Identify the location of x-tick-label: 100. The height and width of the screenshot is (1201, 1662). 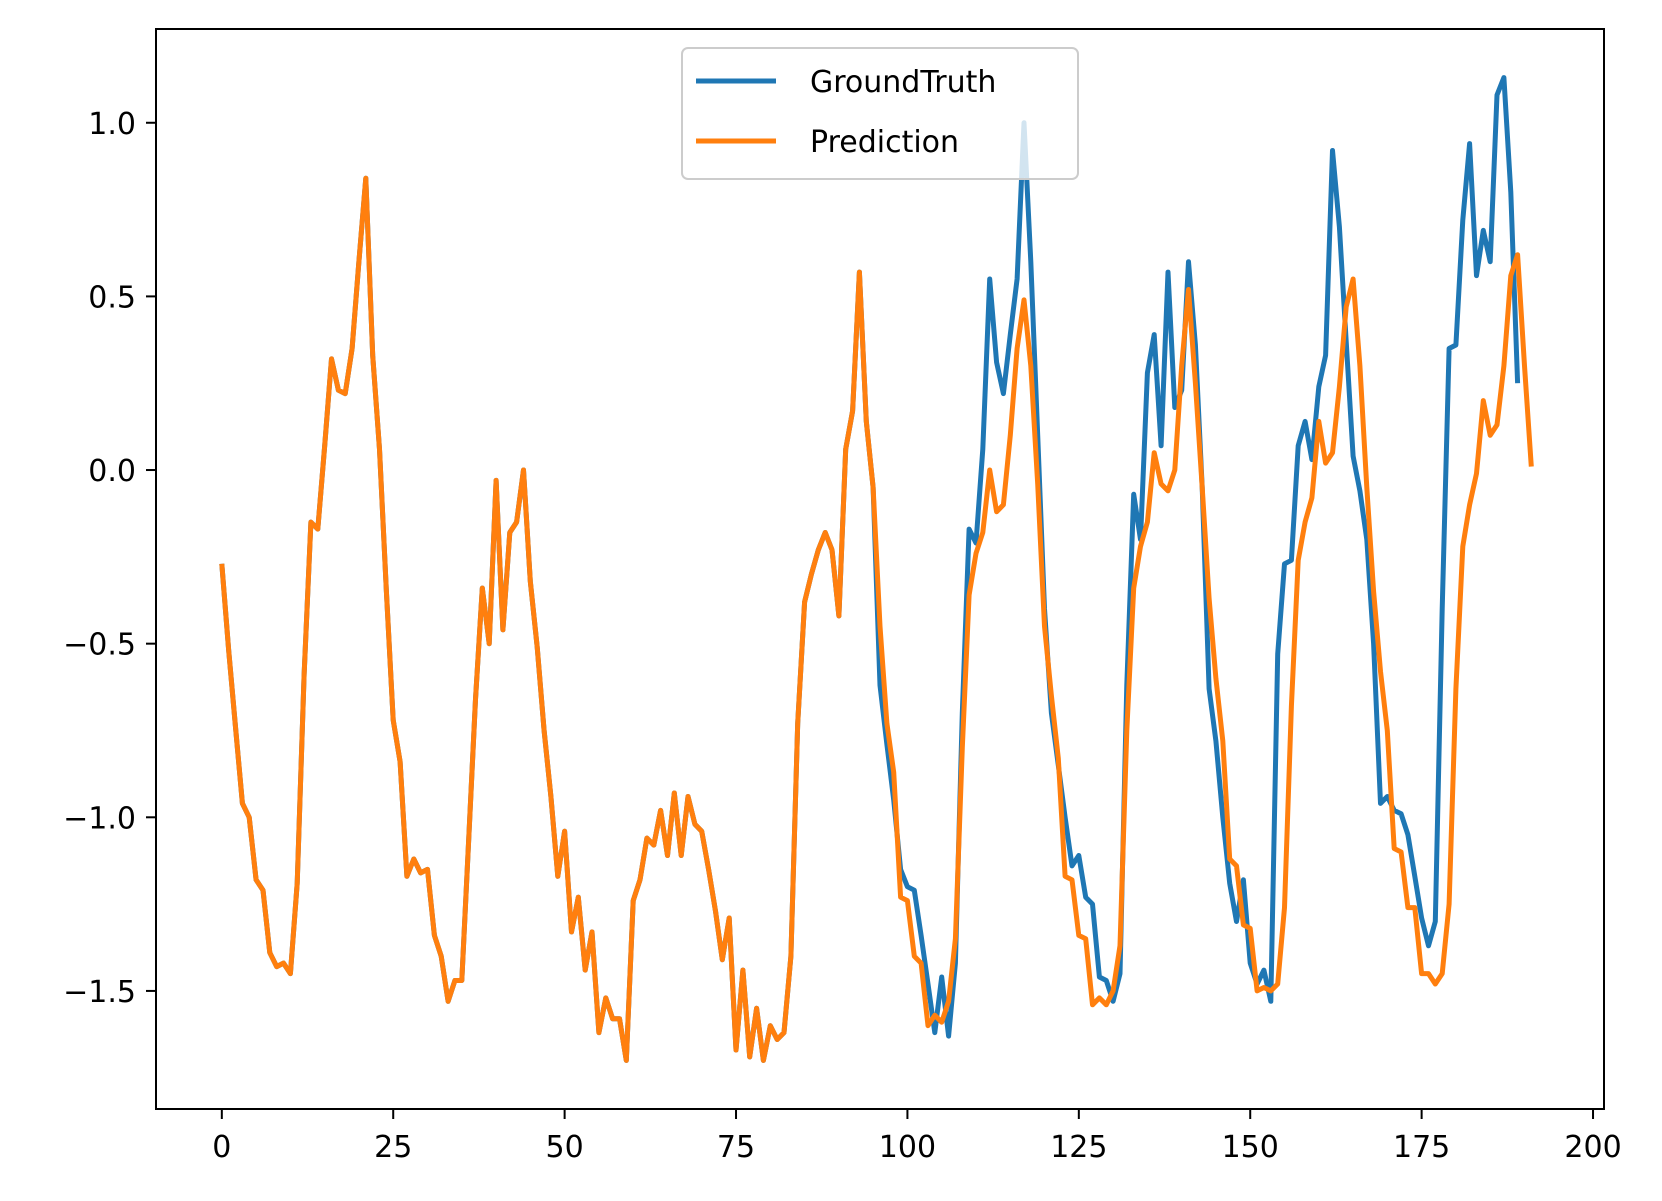
(907, 1147).